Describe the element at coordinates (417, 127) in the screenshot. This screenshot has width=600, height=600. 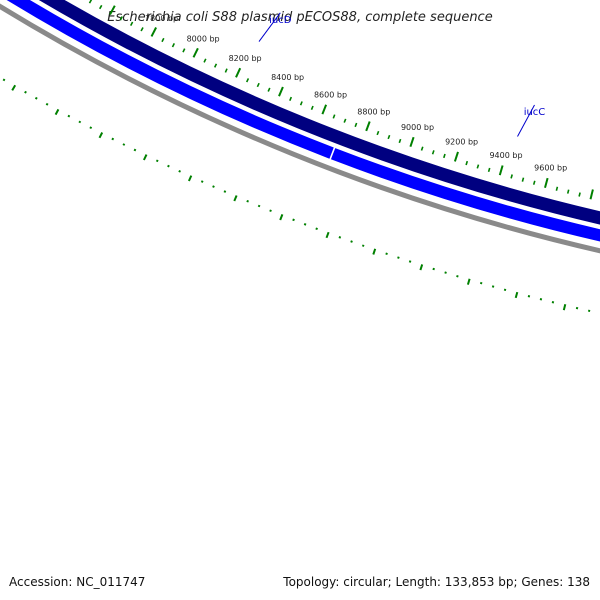
I see `ruler-label: 9000 bp` at that location.